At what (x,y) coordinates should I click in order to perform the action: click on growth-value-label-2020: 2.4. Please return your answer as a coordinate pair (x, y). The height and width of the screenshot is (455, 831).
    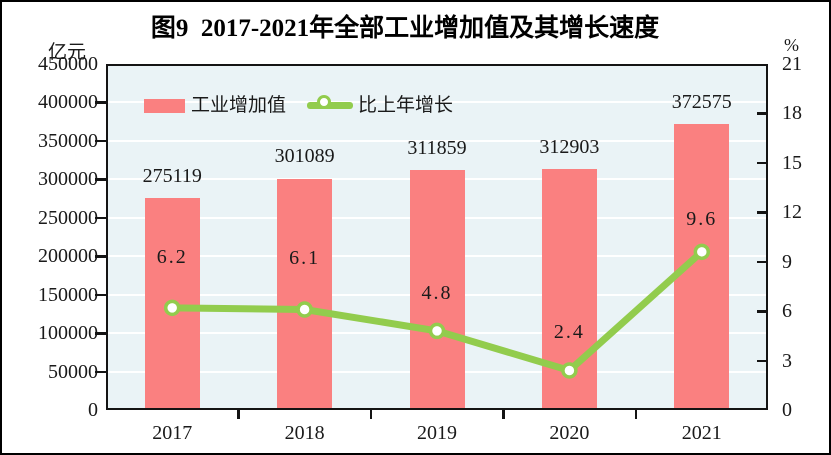
    Looking at the image, I should click on (569, 332).